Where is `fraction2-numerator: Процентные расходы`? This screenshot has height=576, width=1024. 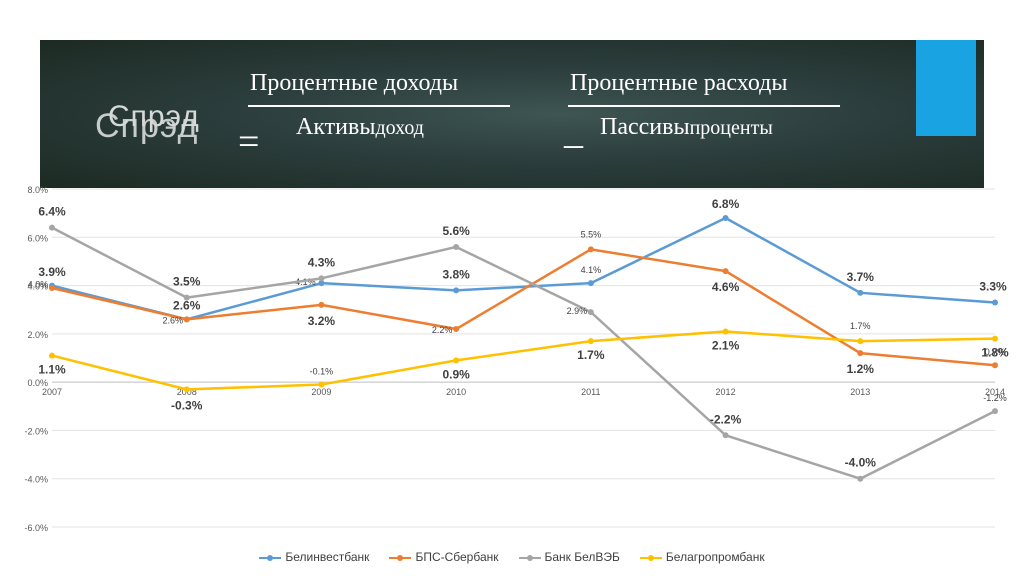
fraction2-numerator: Процентные расходы is located at coordinates (679, 83).